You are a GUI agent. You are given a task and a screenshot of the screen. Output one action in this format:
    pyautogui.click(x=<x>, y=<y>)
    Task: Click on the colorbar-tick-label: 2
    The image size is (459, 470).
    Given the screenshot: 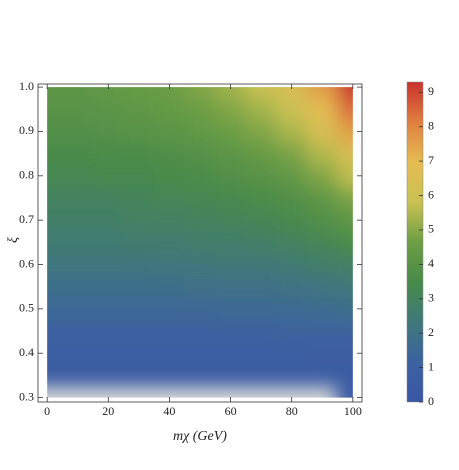 What is the action you would take?
    pyautogui.click(x=431, y=332)
    